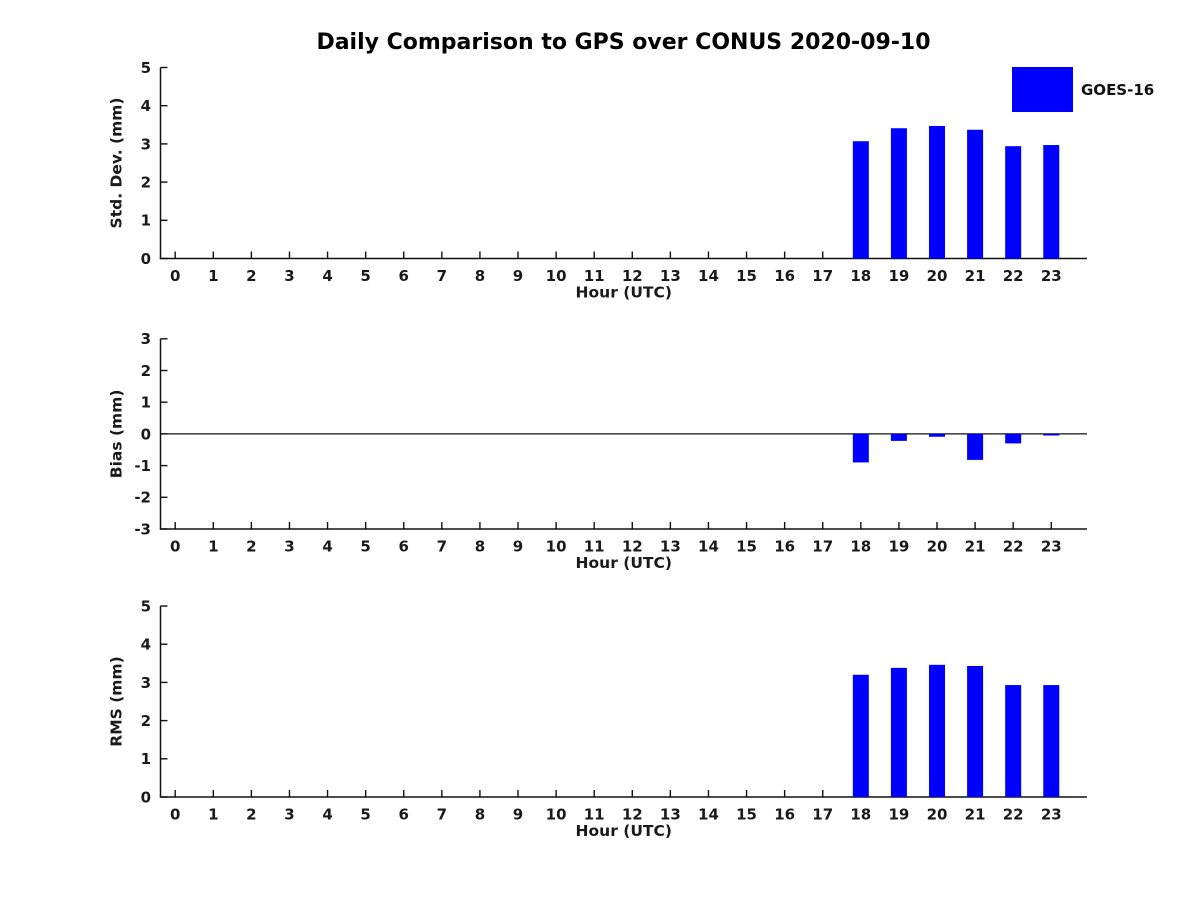  What do you see at coordinates (142, 498) in the screenshot?
I see `y-tick-label: -2` at bounding box center [142, 498].